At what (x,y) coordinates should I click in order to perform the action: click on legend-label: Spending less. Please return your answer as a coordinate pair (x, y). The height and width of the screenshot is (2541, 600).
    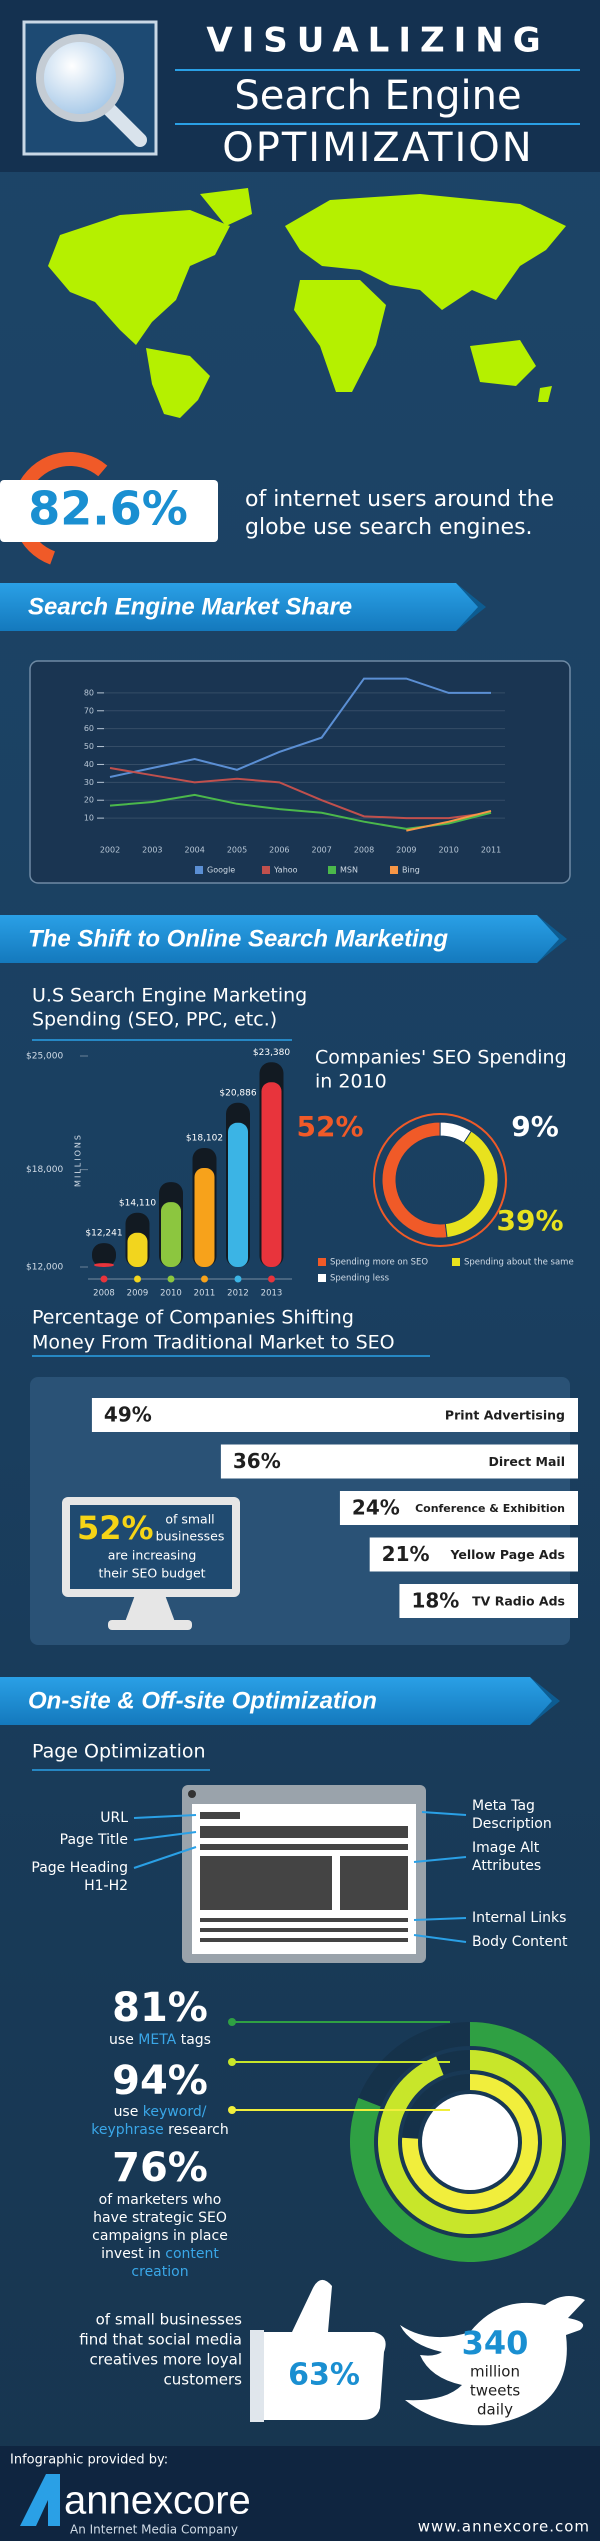
    Looking at the image, I should click on (360, 1279).